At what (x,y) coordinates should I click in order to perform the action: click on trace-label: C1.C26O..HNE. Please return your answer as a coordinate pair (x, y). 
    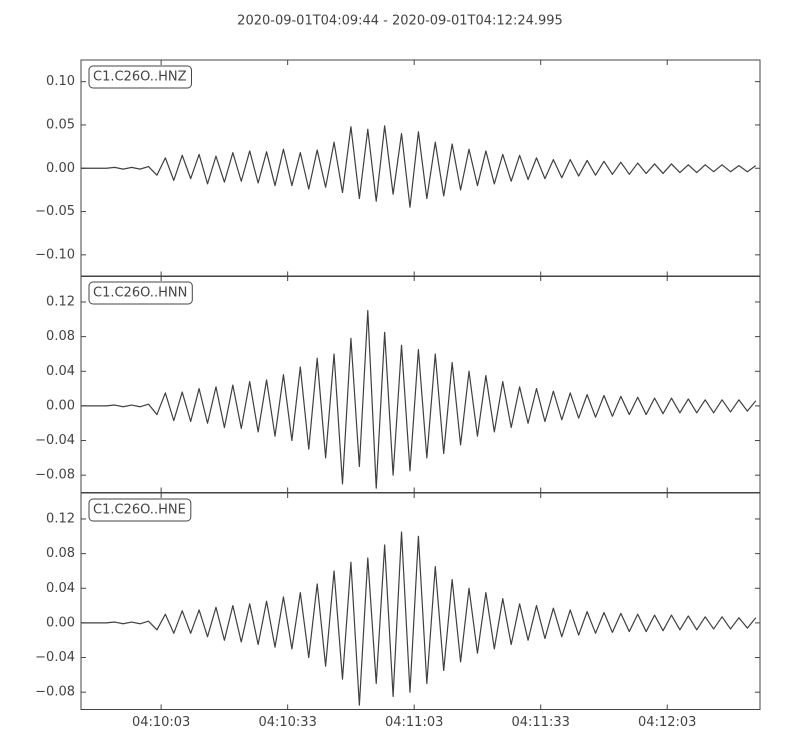
    Looking at the image, I should click on (139, 510).